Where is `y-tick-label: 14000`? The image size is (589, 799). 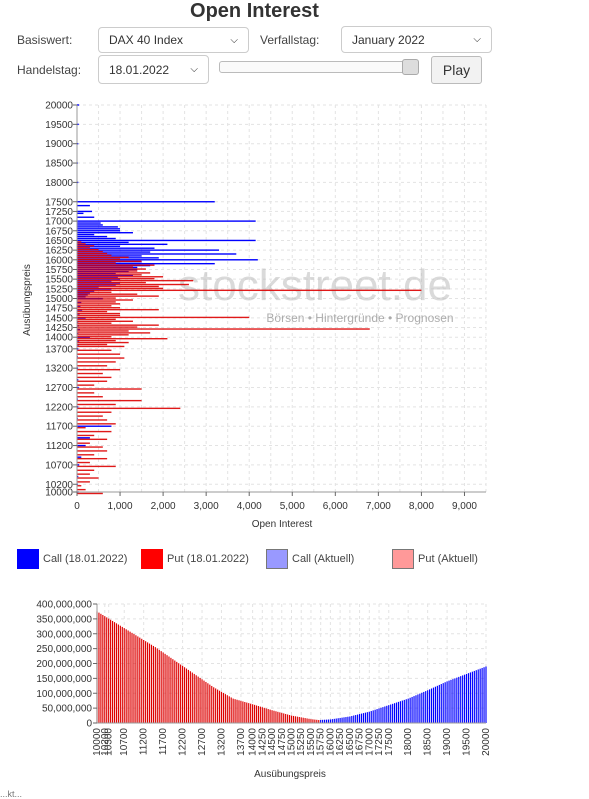
y-tick-label: 14000 is located at coordinates (59, 338).